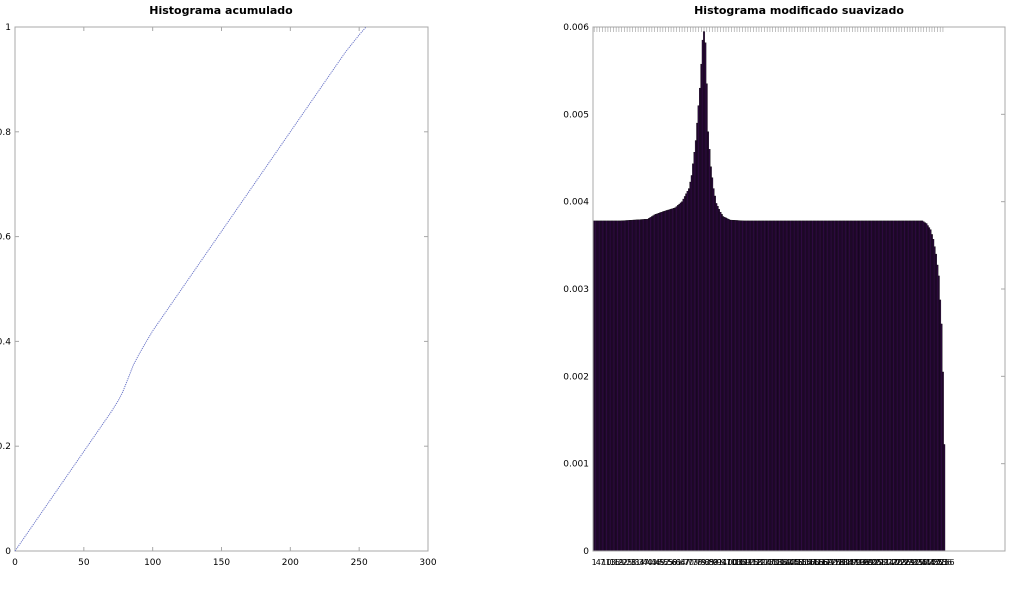  I want to click on smoothed-histogram-top-ticks, so click(768, 29).